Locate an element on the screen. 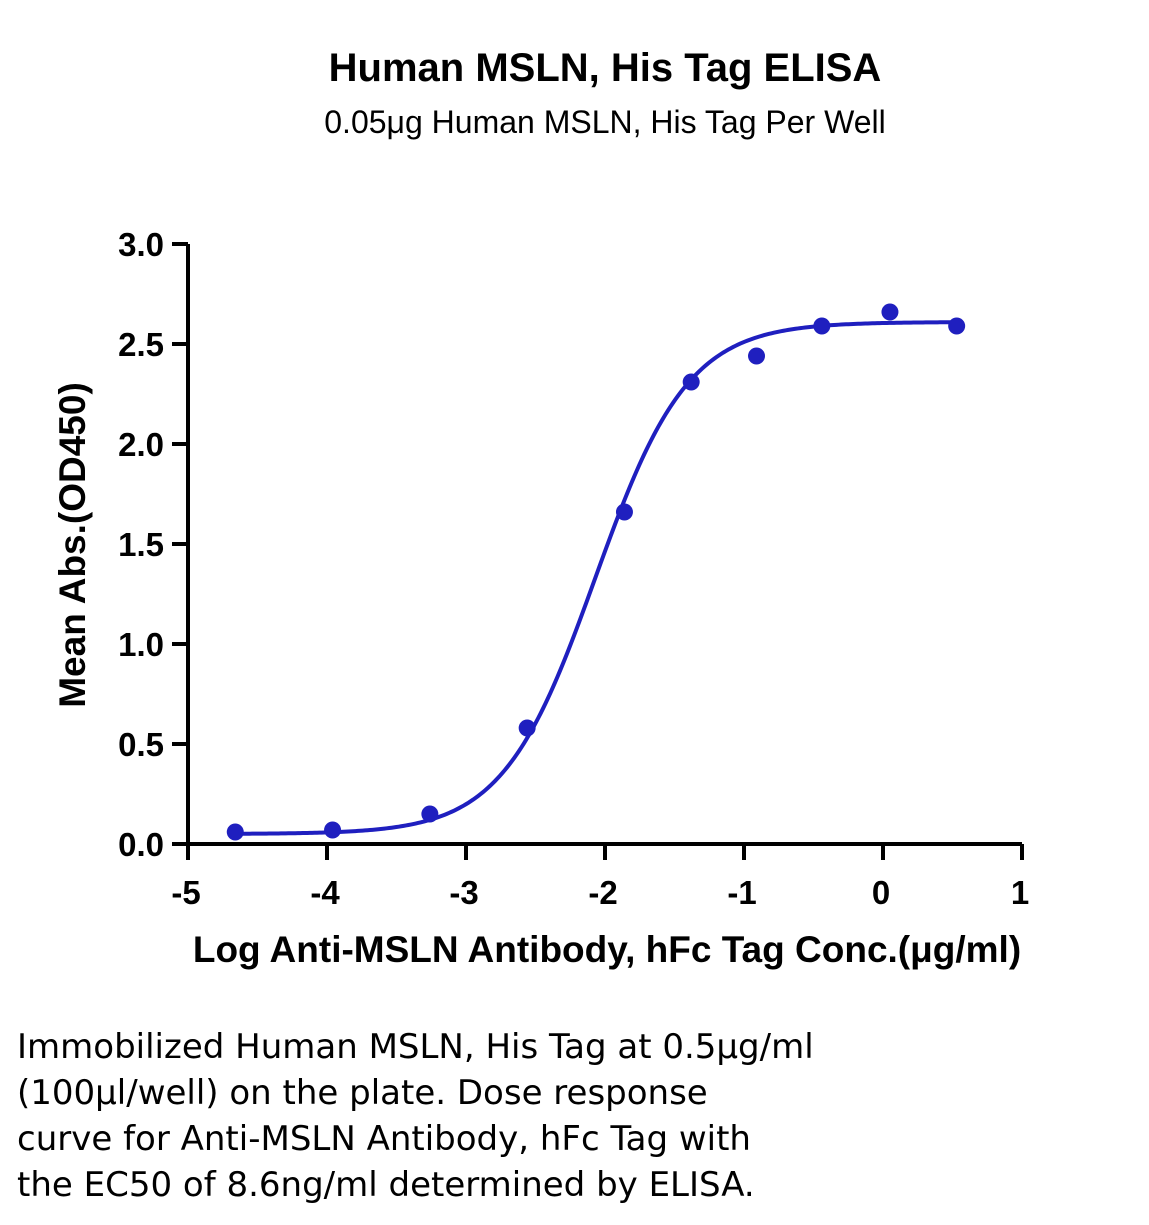 This screenshot has width=1149, height=1225. chart-subtitle: 0.05μg Human MSLN, His Tag Per Well is located at coordinates (605, 122).